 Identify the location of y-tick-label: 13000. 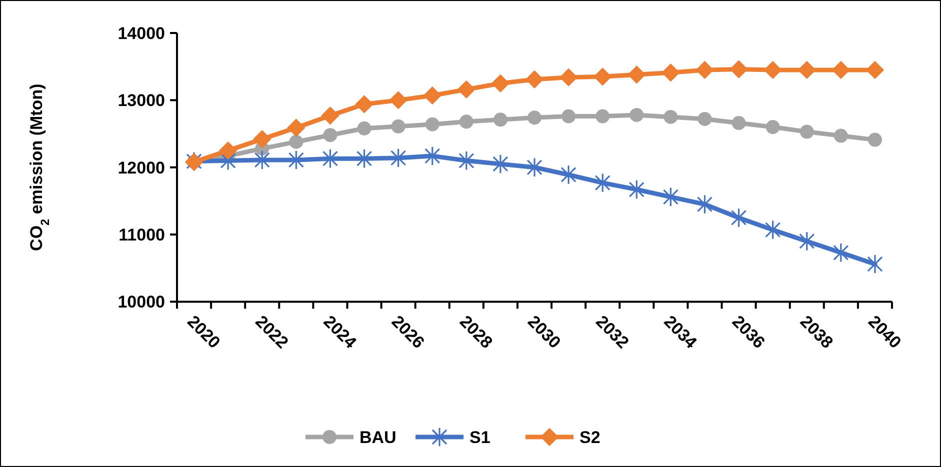
(141, 100).